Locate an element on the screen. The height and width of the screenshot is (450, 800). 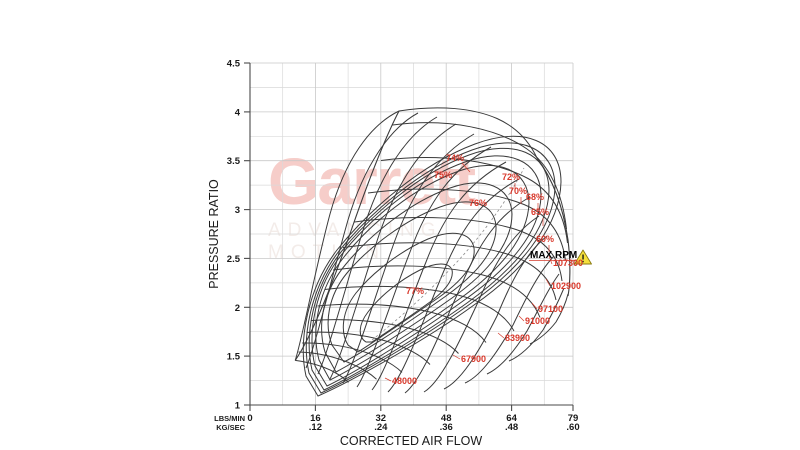
rpm-label-107300: 107300 is located at coordinates (568, 263).